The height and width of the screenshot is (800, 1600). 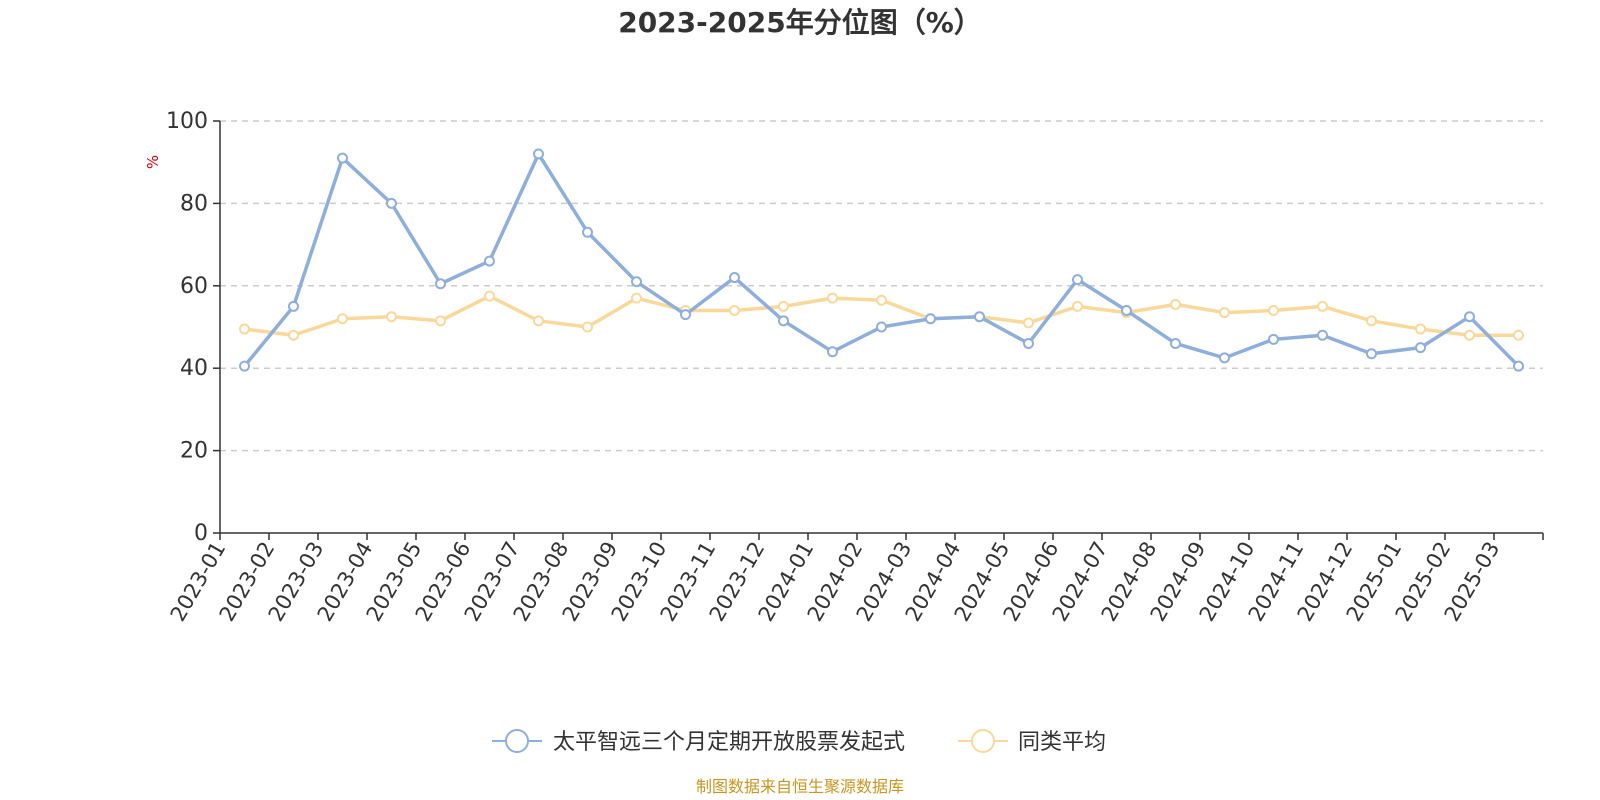 I want to click on y-tick-label: 60, so click(x=194, y=286).